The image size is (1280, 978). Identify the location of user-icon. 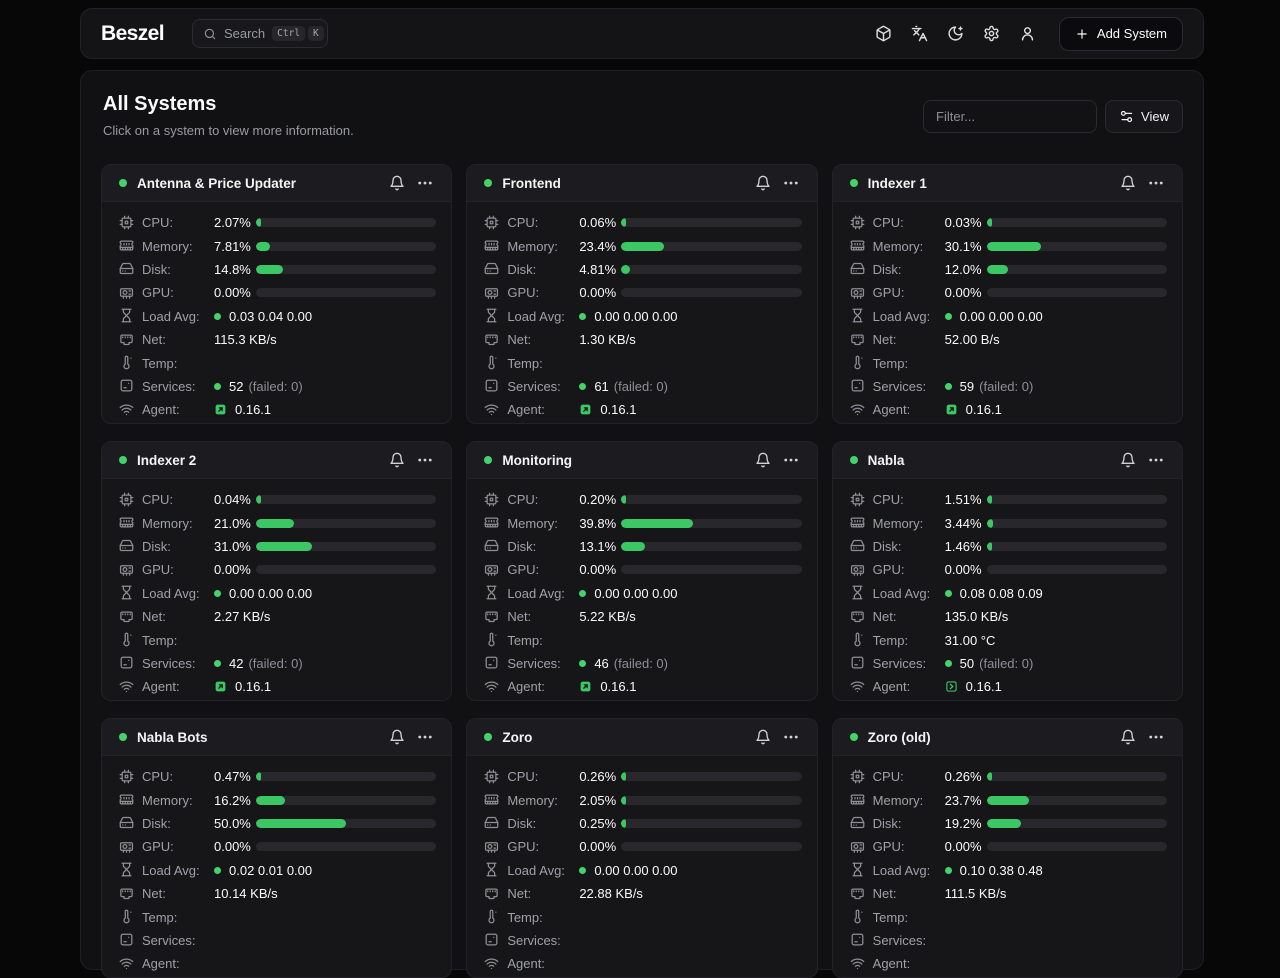
(1028, 34).